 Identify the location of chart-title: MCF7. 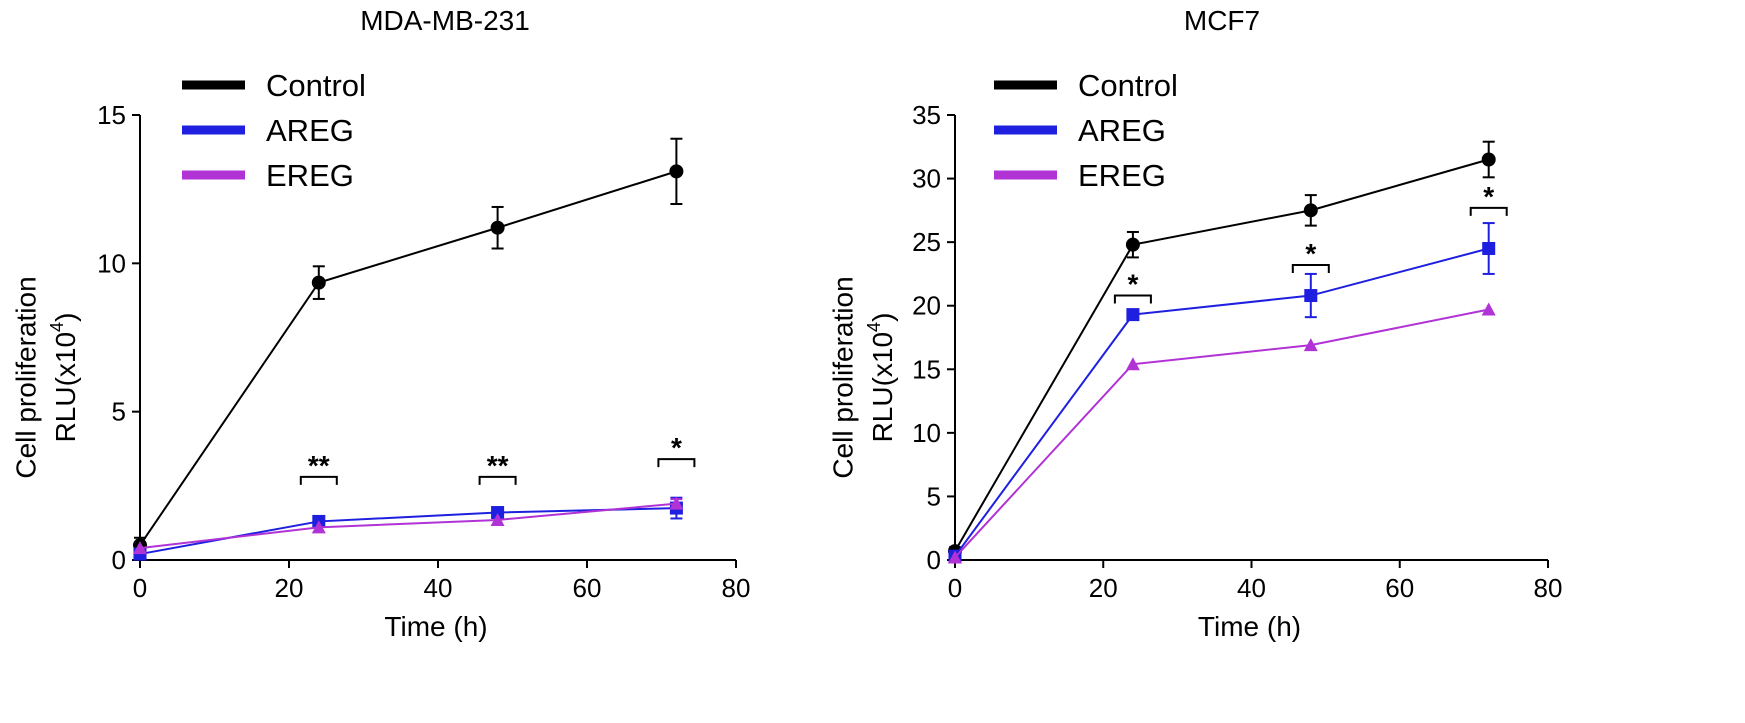
(1222, 20).